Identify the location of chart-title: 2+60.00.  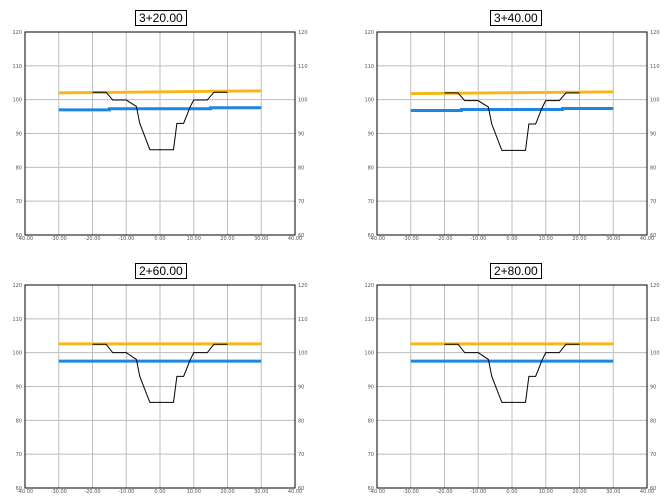
(161, 271).